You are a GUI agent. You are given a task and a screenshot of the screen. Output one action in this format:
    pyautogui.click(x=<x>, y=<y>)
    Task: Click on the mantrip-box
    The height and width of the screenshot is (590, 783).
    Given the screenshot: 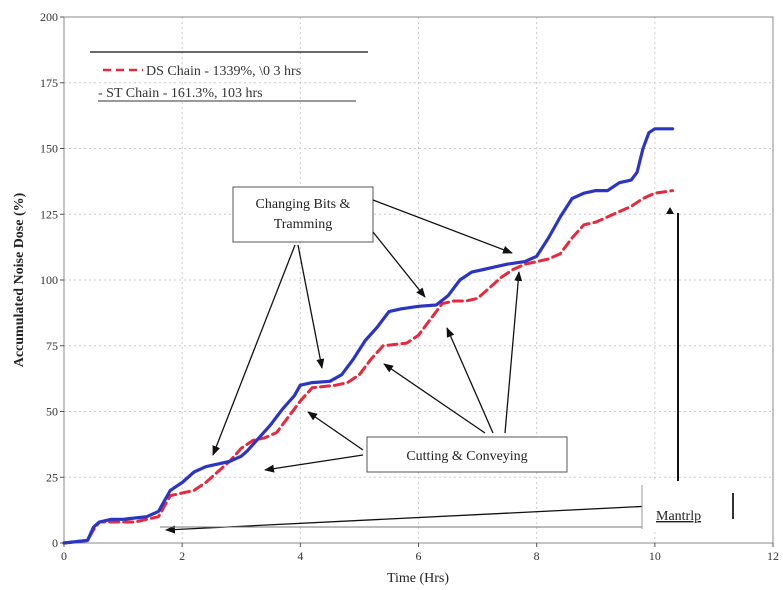 What is the action you would take?
    pyautogui.click(x=705, y=505)
    